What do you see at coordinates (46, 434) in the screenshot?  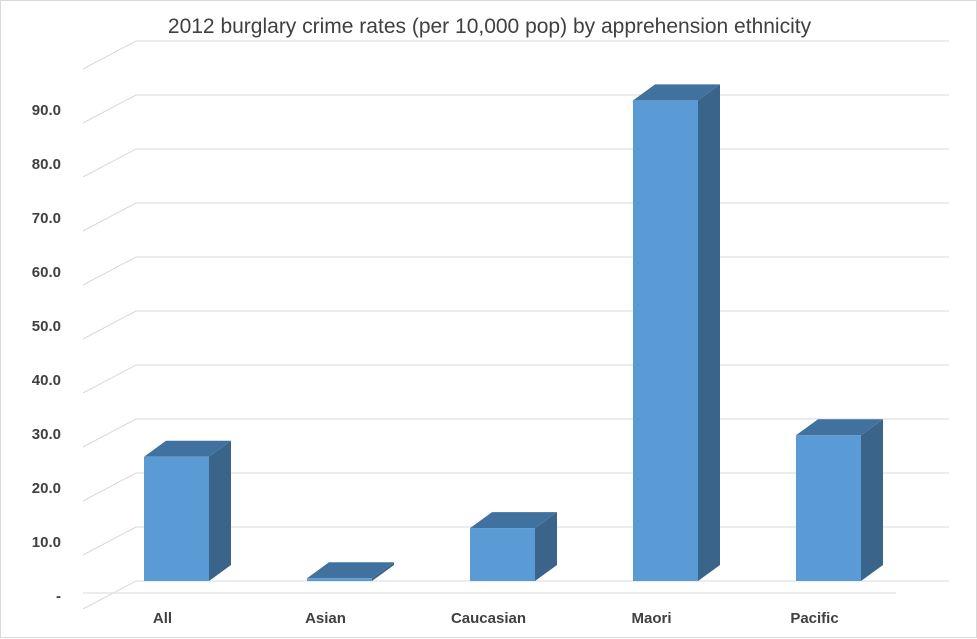 I see `y-tick-label: 30.0` at bounding box center [46, 434].